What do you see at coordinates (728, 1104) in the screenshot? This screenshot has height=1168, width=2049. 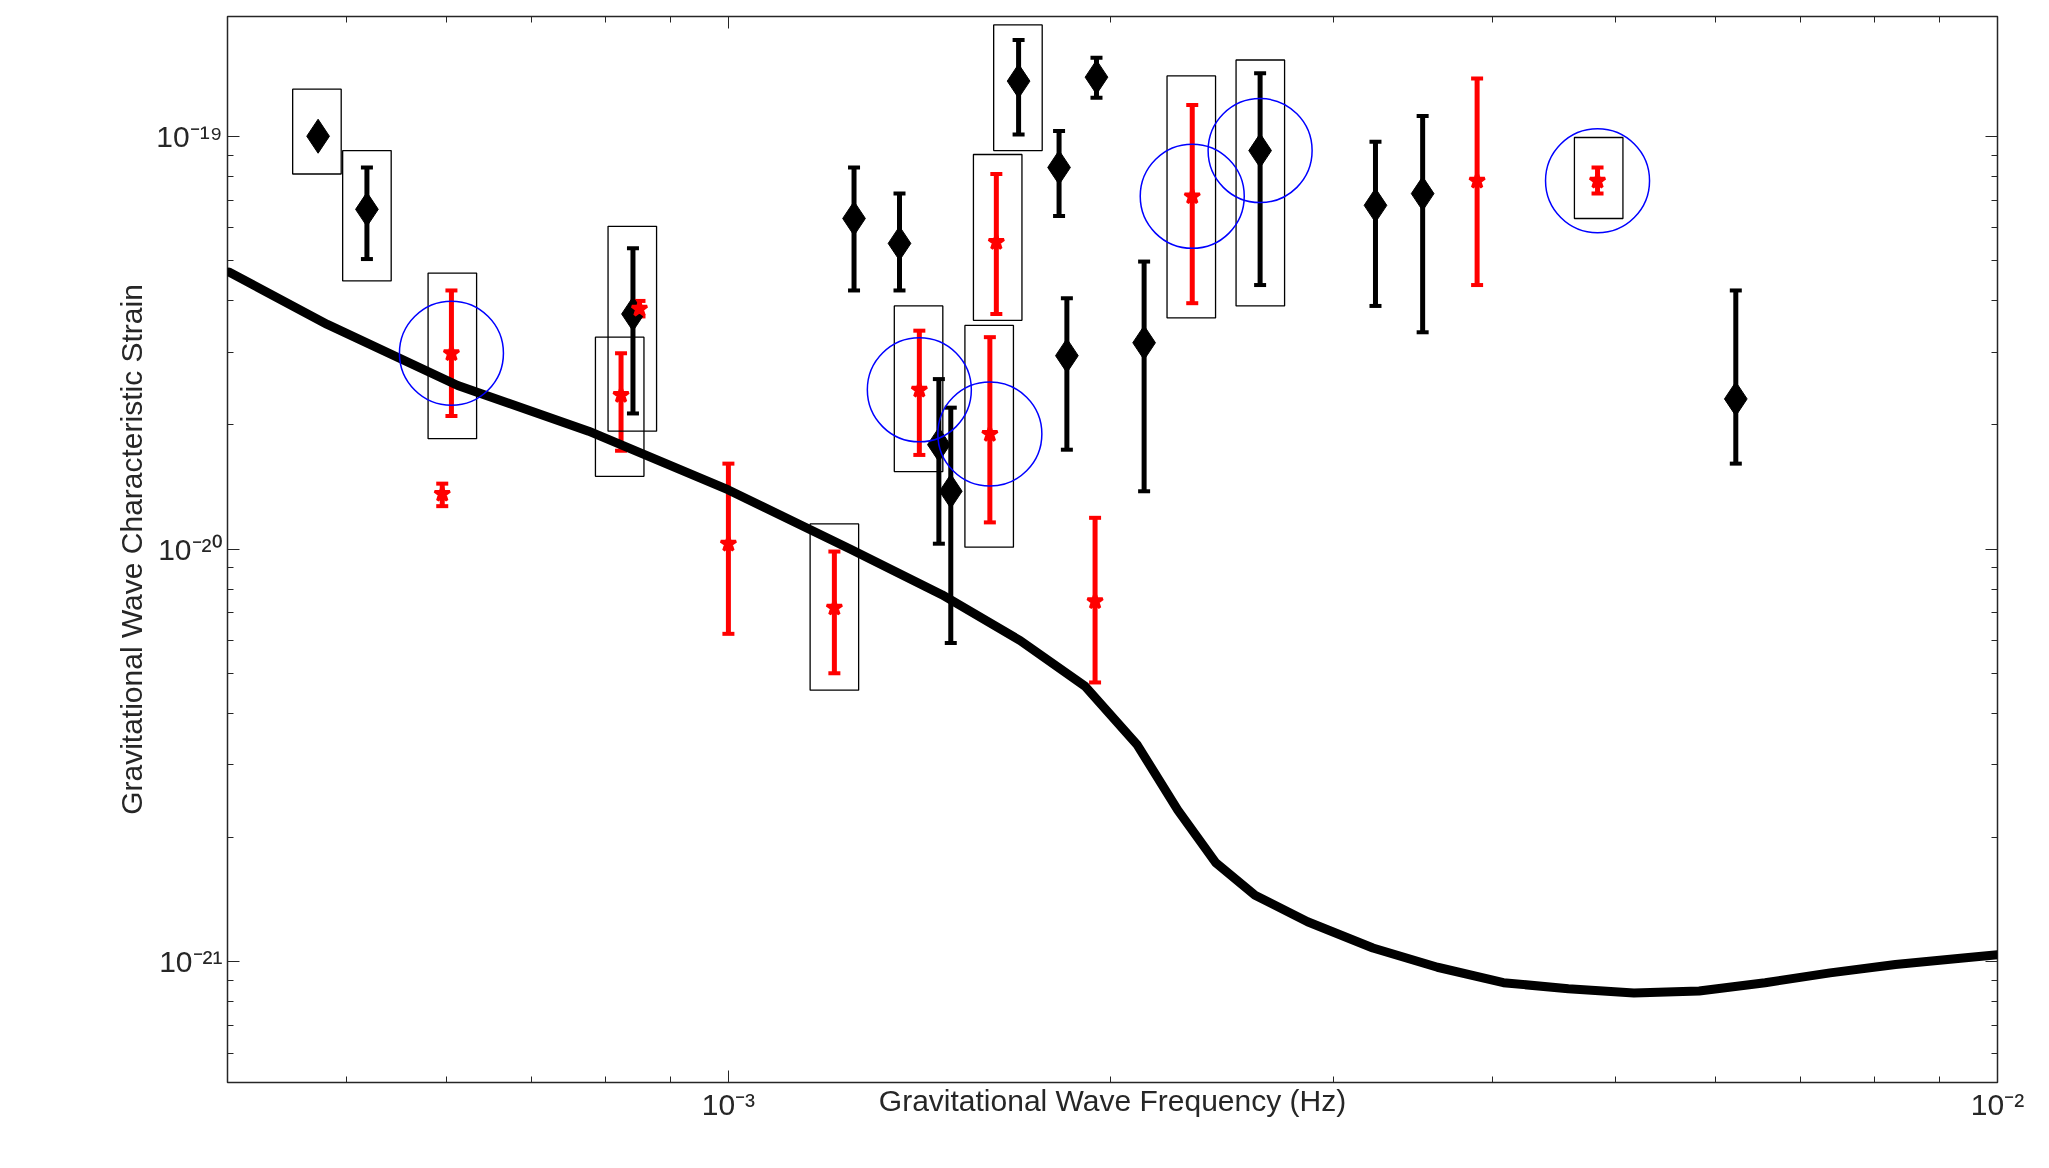 I see `x-tick-label: 10⁻³` at bounding box center [728, 1104].